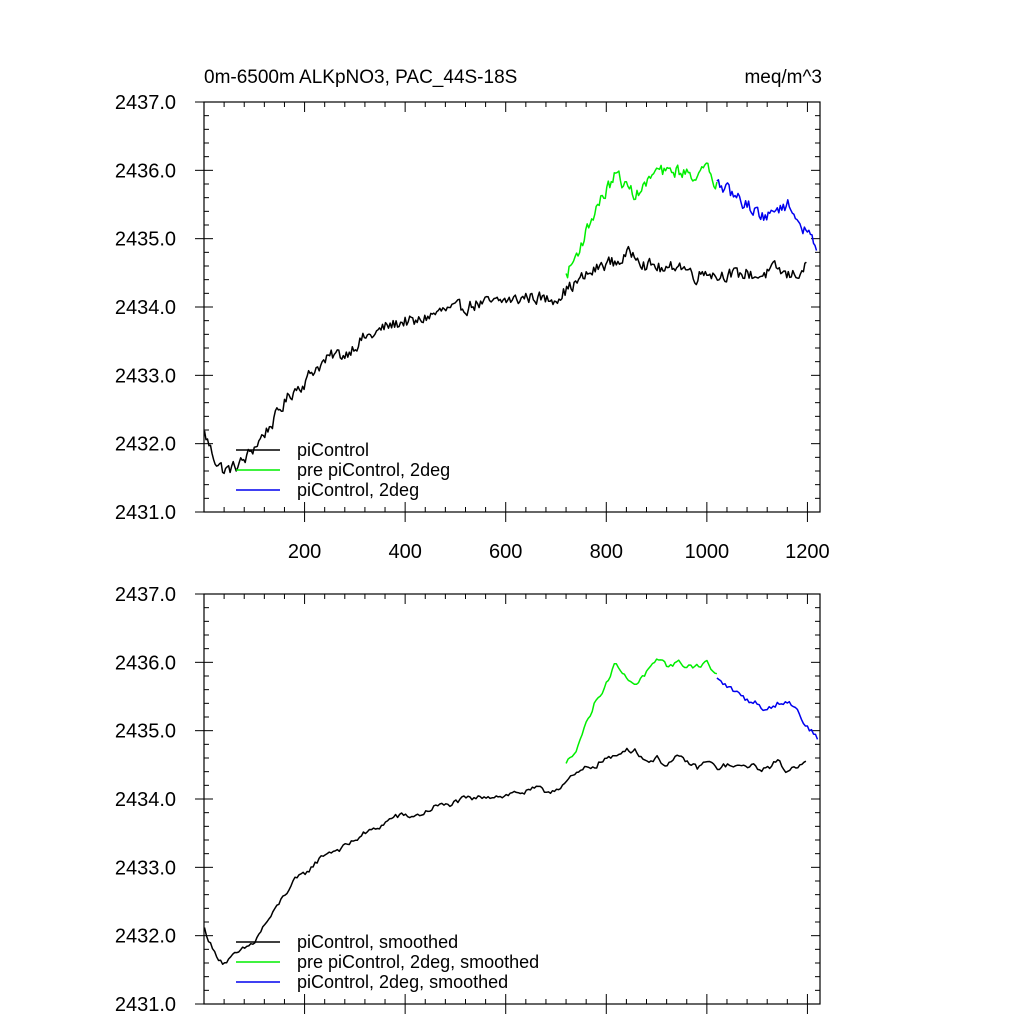  What do you see at coordinates (377, 942) in the screenshot?
I see `legend-label-1: piControl, smoothed` at bounding box center [377, 942].